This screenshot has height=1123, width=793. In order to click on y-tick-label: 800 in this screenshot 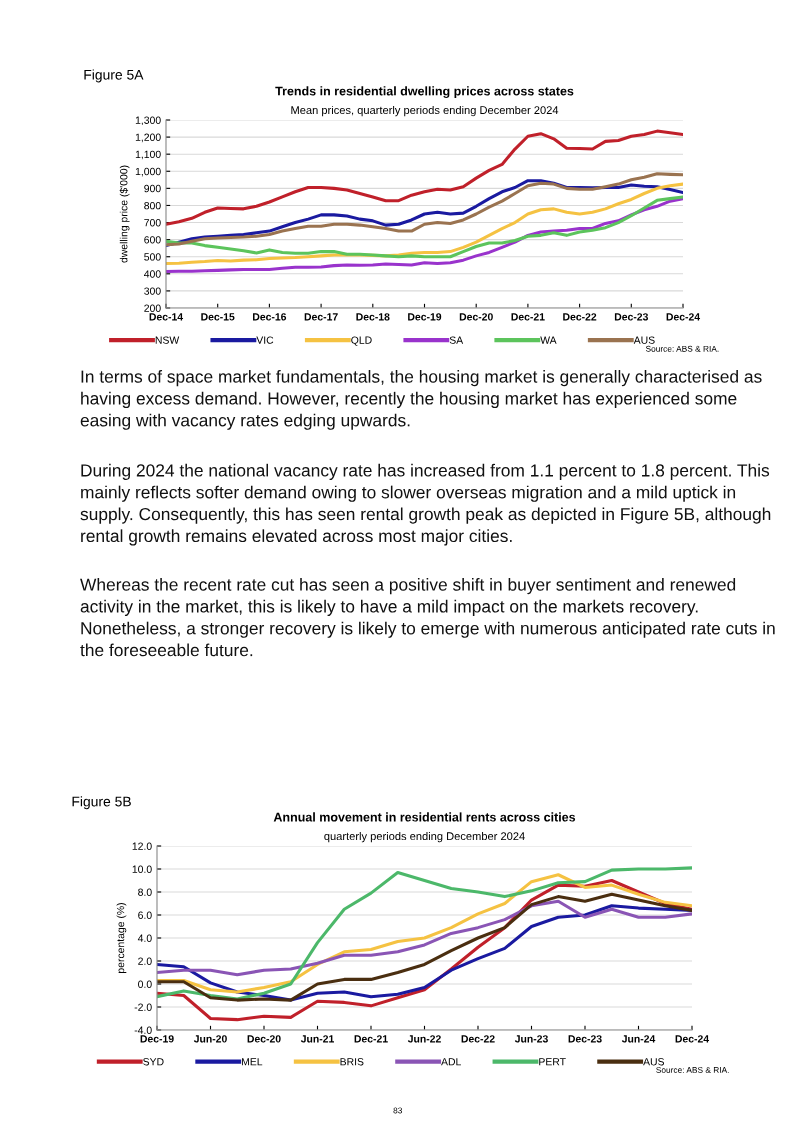, I will do `click(152, 205)`.